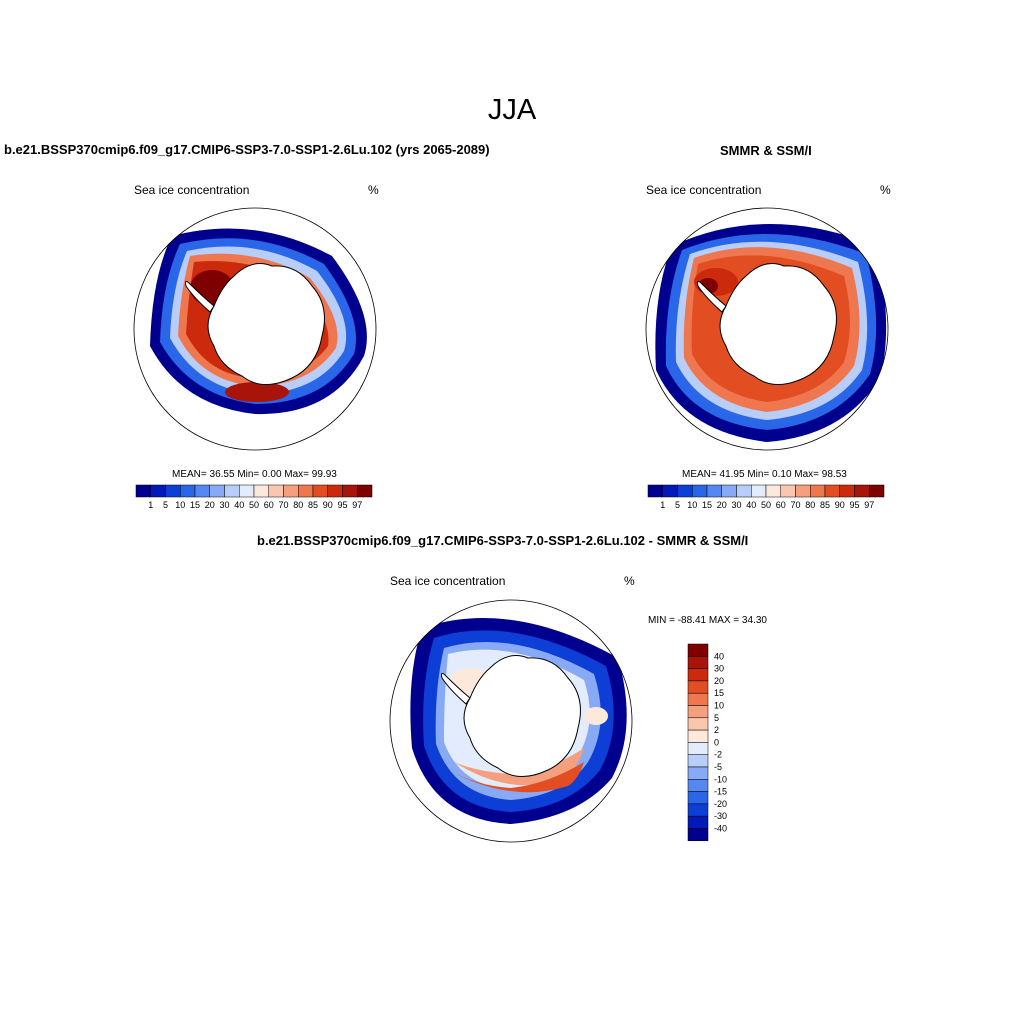  I want to click on colorbar-obs-tick-label: 15, so click(707, 505).